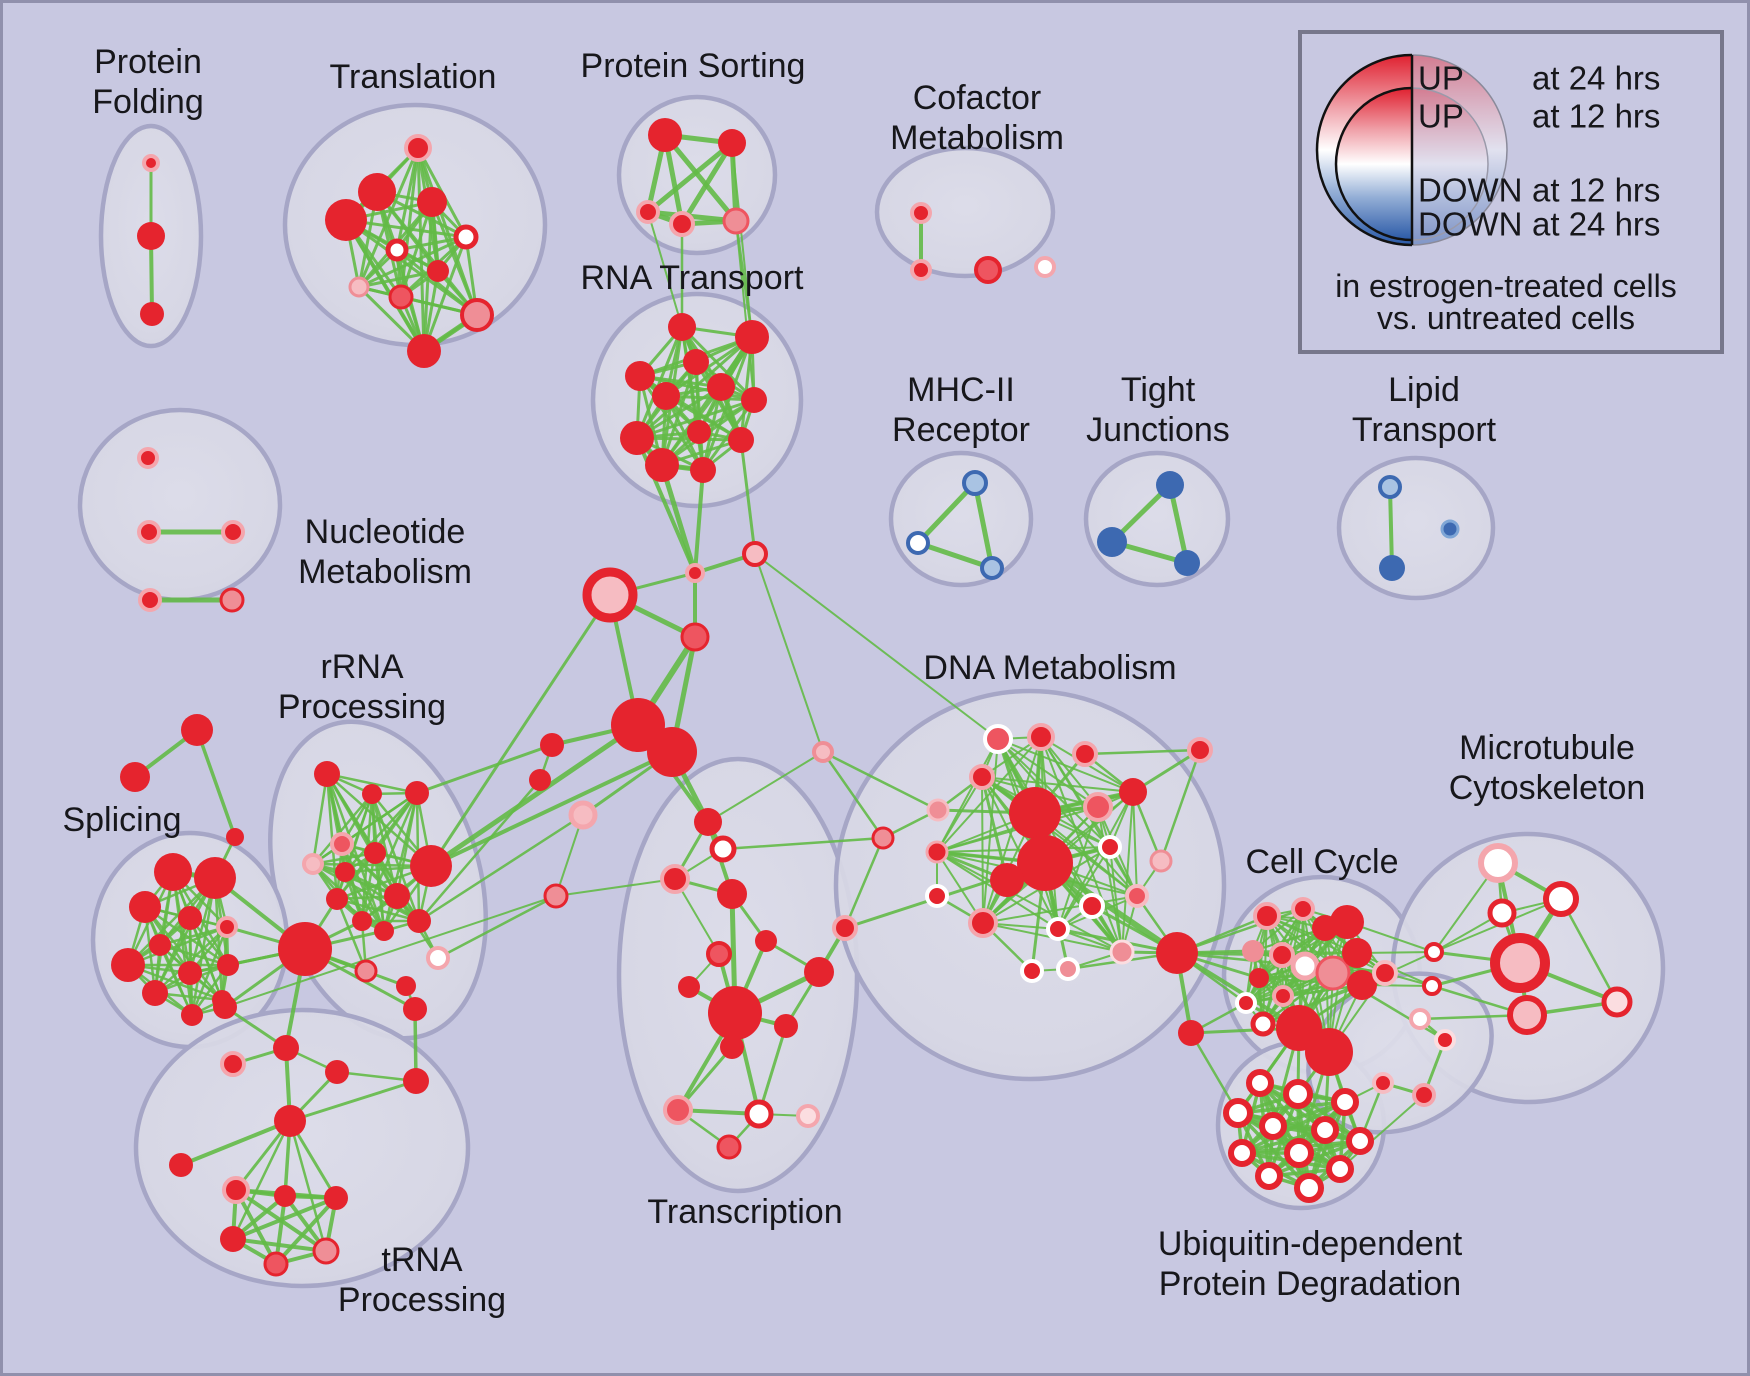 The height and width of the screenshot is (1376, 1750). Describe the element at coordinates (336, 1198) in the screenshot. I see `node-t9` at that location.